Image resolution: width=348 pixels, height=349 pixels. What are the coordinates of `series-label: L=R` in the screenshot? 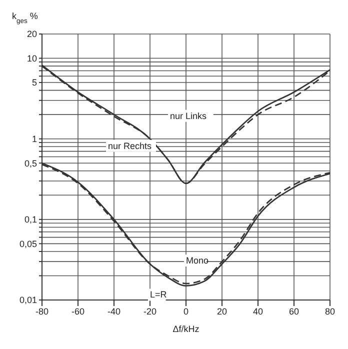 It's located at (159, 295).